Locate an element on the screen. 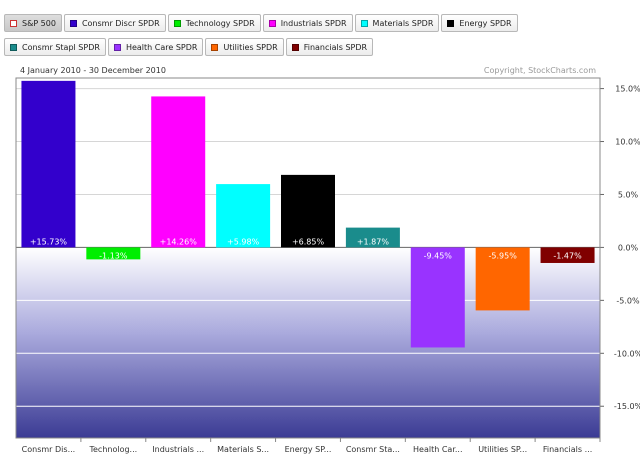  y-tick-label: -15.0% is located at coordinates (627, 406).